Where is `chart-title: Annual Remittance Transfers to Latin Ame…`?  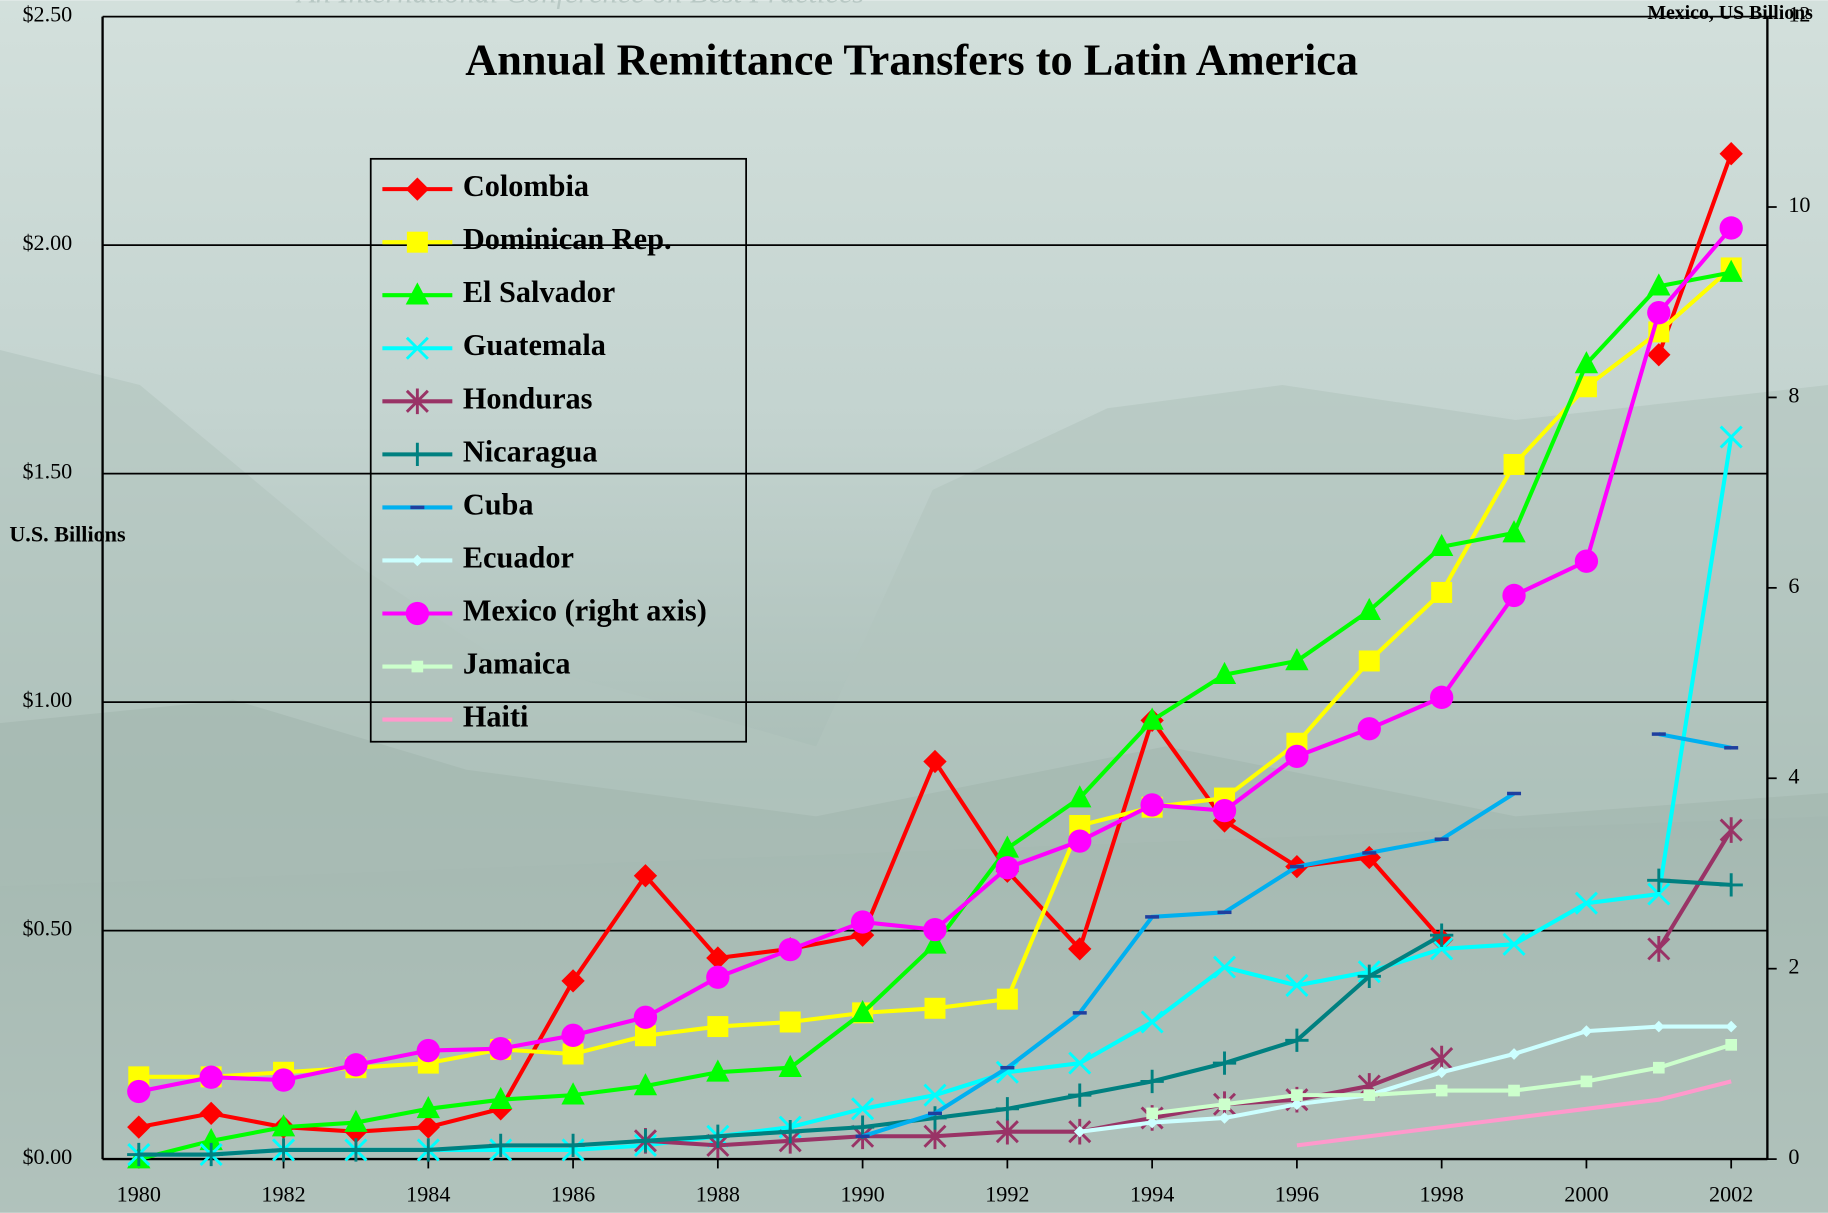
chart-title: Annual Remittance Transfers to Latin Ame… is located at coordinates (911, 60).